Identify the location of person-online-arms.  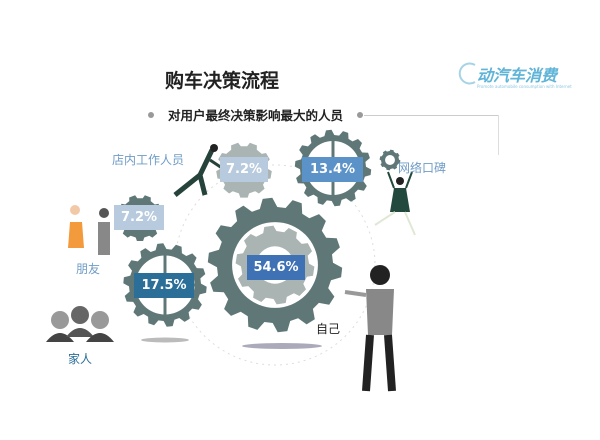
(400, 180).